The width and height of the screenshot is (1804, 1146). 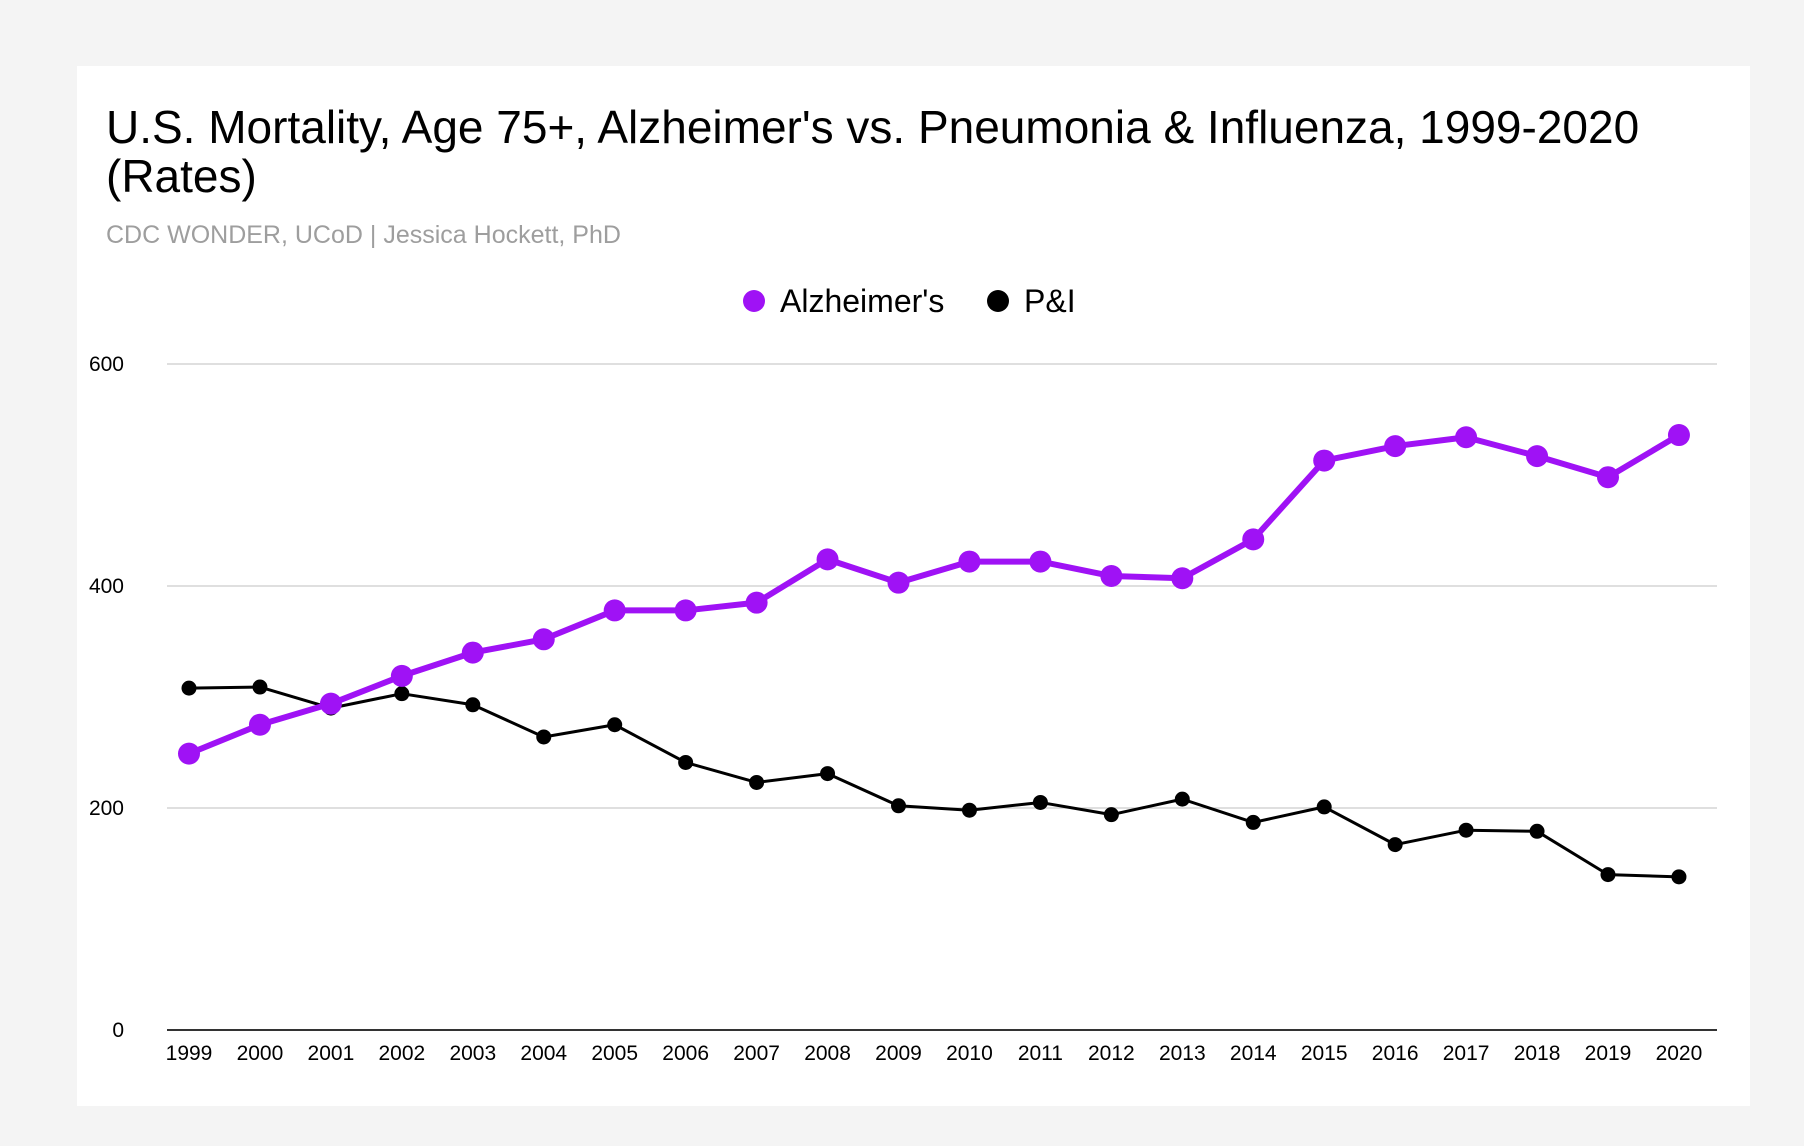 What do you see at coordinates (1395, 446) in the screenshot?
I see `data-point-alzheimer-s-2016` at bounding box center [1395, 446].